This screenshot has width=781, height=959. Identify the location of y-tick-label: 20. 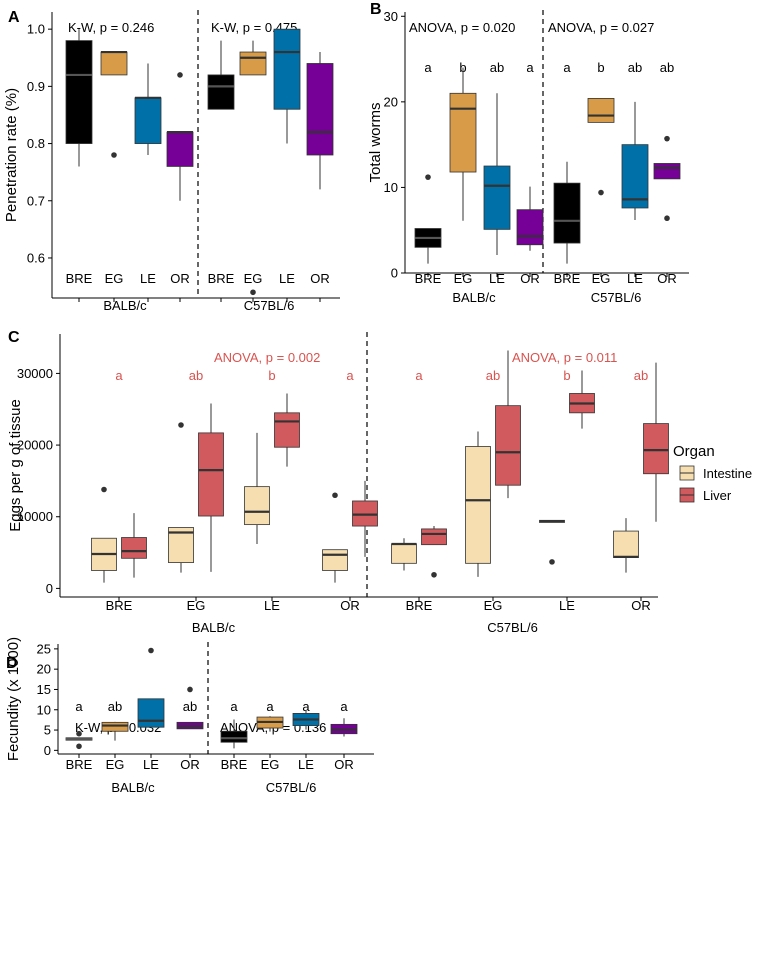
(391, 101).